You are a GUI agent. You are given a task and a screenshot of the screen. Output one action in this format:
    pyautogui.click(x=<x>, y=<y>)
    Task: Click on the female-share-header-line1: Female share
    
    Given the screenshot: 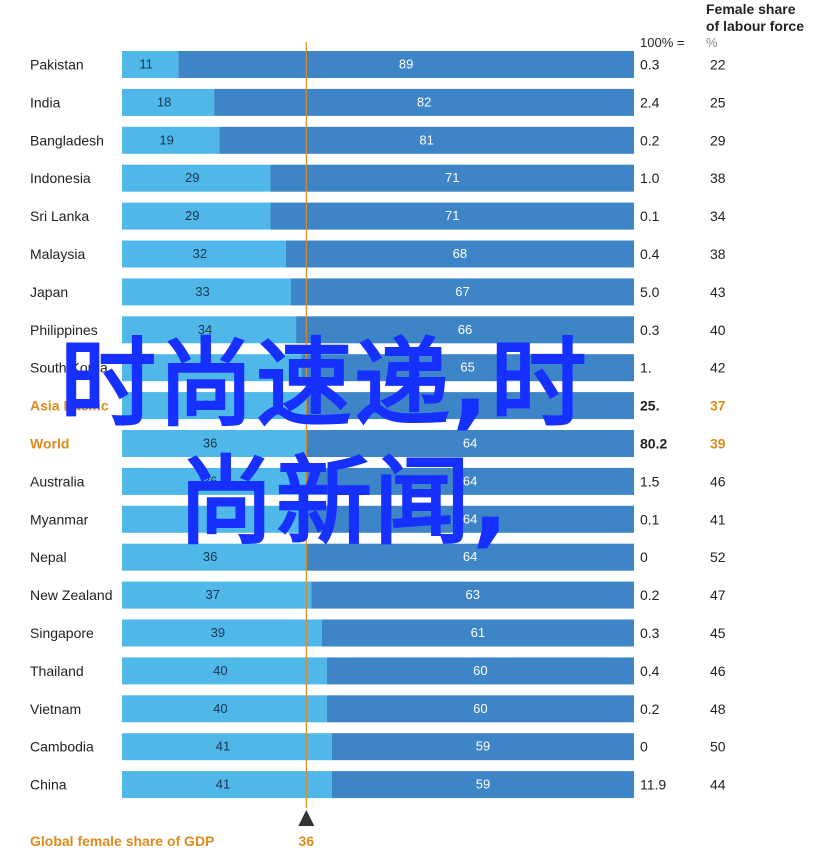 What is the action you would take?
    pyautogui.click(x=751, y=9)
    